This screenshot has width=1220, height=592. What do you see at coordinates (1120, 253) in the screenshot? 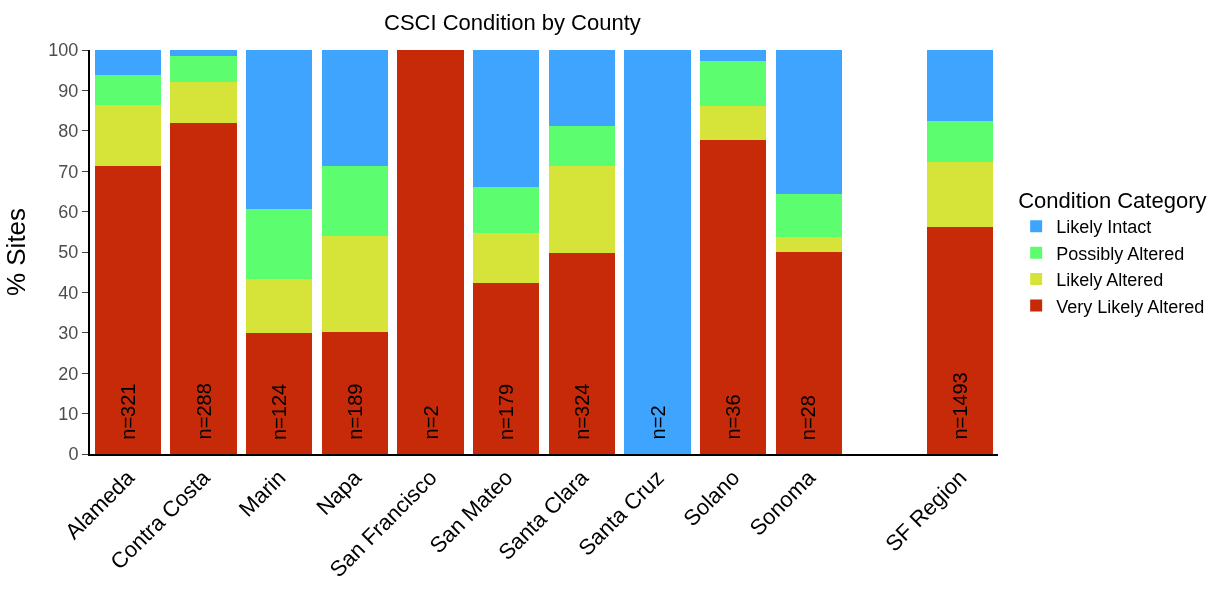
I see `legend-label: Possibly Altered` at bounding box center [1120, 253].